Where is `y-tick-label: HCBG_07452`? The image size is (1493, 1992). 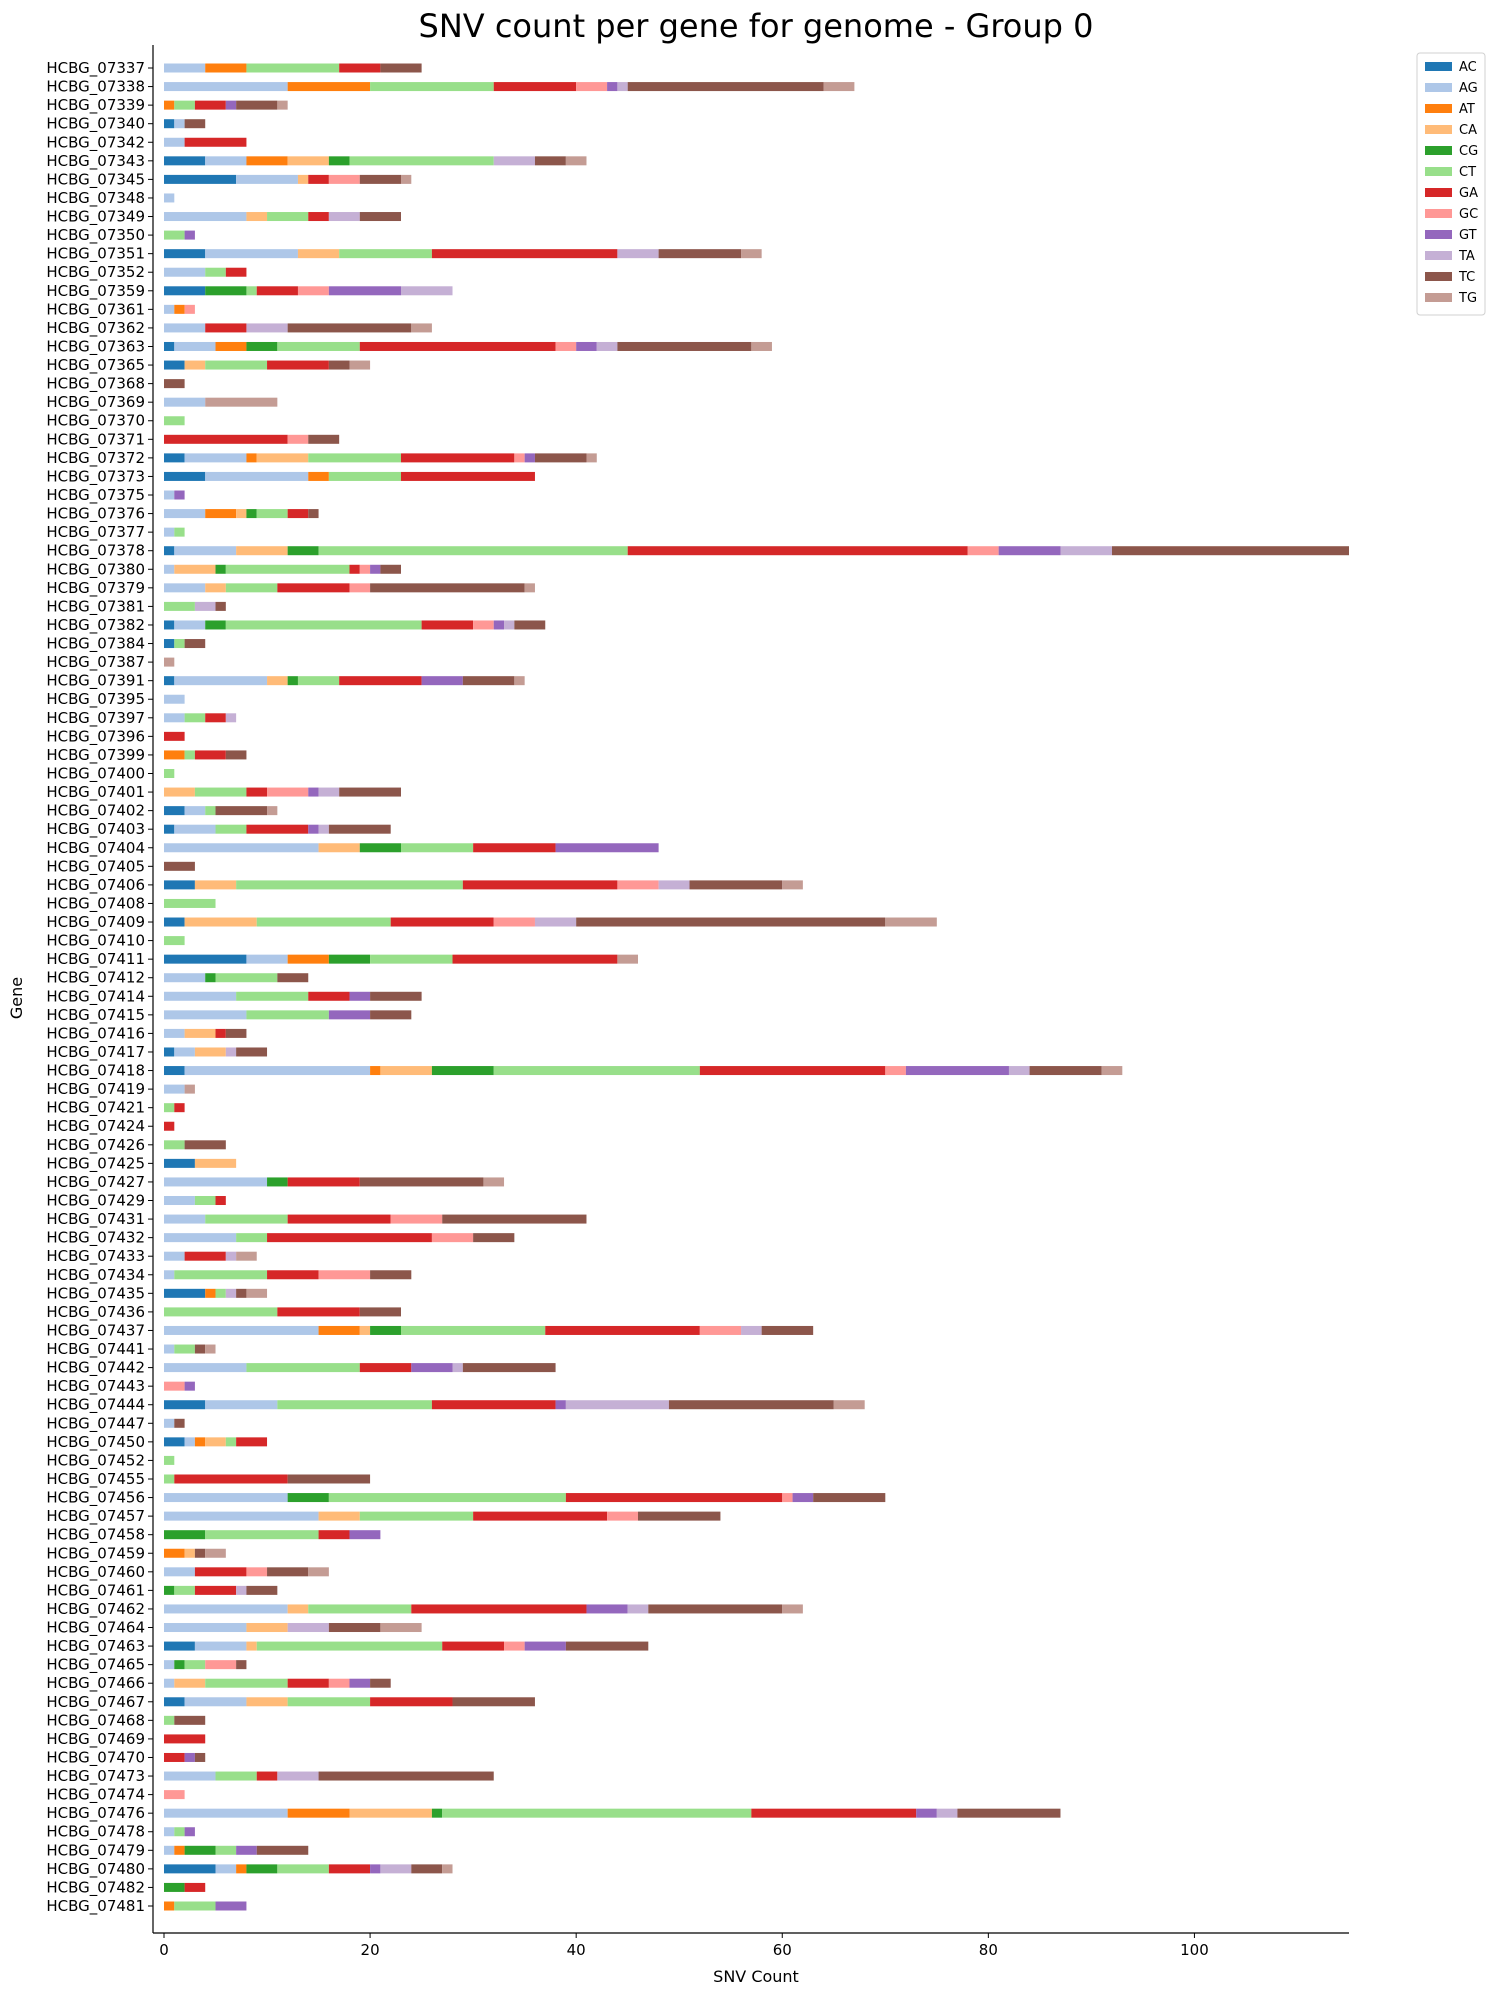 y-tick-label: HCBG_07452 is located at coordinates (95, 1460).